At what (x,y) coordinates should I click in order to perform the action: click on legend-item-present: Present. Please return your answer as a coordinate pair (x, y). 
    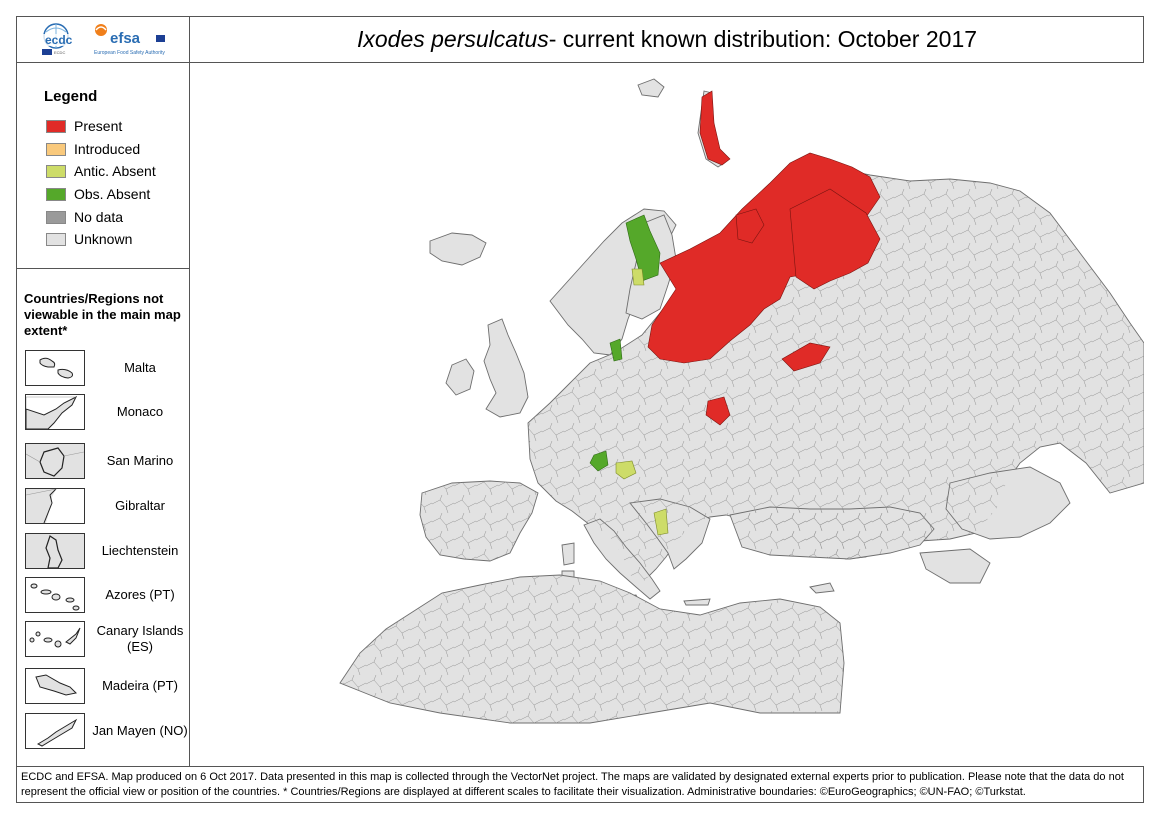
    Looking at the image, I should click on (84, 126).